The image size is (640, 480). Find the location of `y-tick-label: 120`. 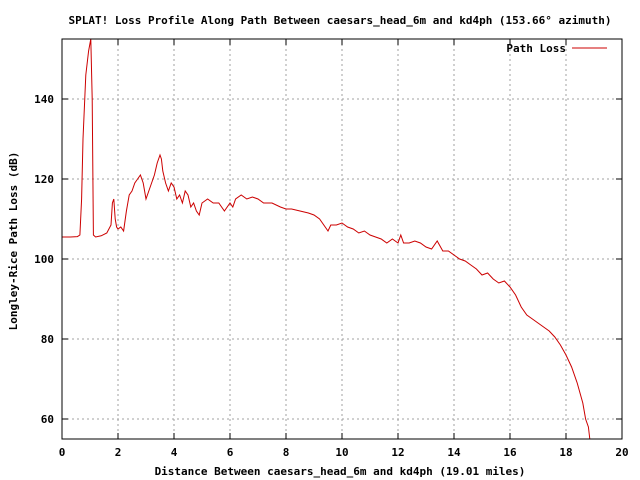

y-tick-label: 120 is located at coordinates (44, 179).